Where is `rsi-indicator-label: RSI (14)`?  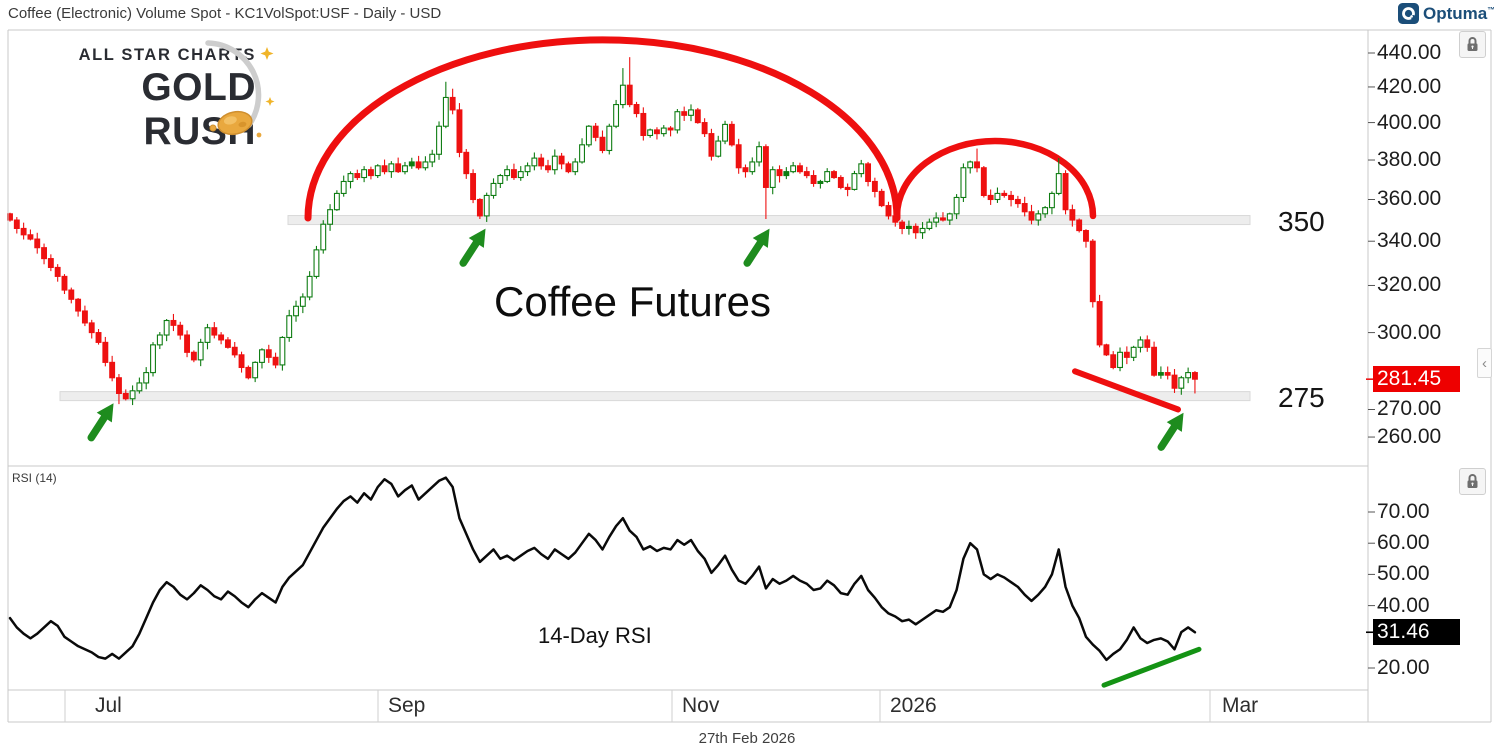 rsi-indicator-label: RSI (14) is located at coordinates (34, 478).